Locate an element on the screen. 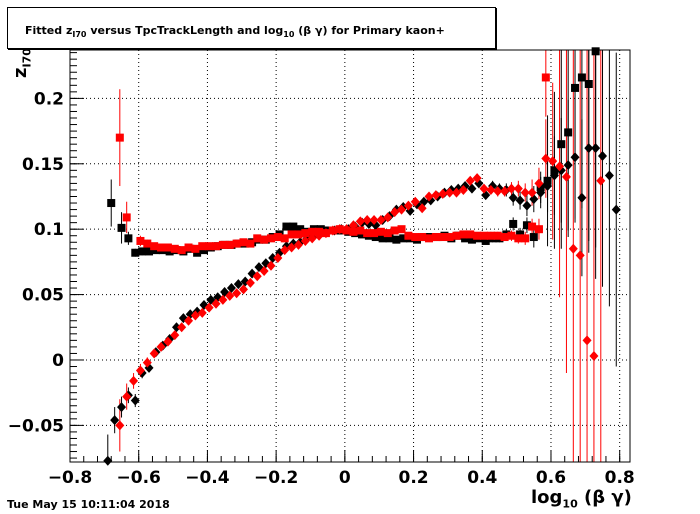 The width and height of the screenshot is (700, 514). y-tick-label: 0.05 is located at coordinates (43, 296).